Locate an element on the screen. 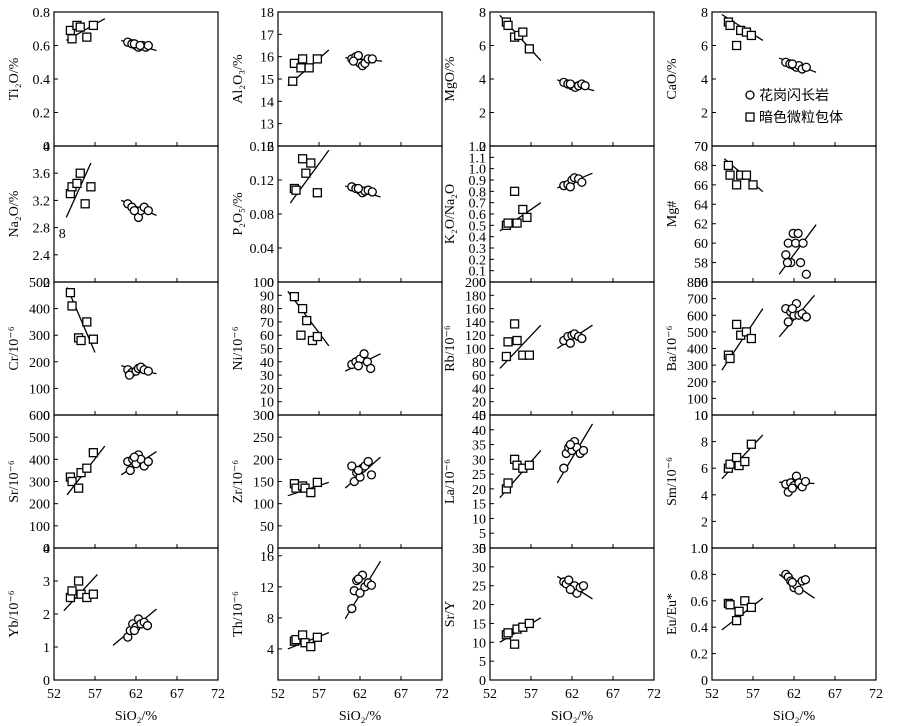 The height and width of the screenshot is (726, 898). chart-panel-1: 0 0.2 0.4 0.6 0.8 Ti₂O/% is located at coordinates (113, 80).